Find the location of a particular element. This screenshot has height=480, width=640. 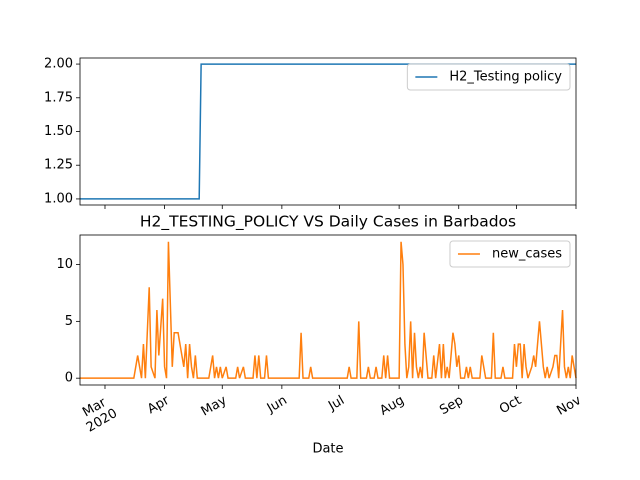

y-tick-label: 1.50 is located at coordinates (58, 131).